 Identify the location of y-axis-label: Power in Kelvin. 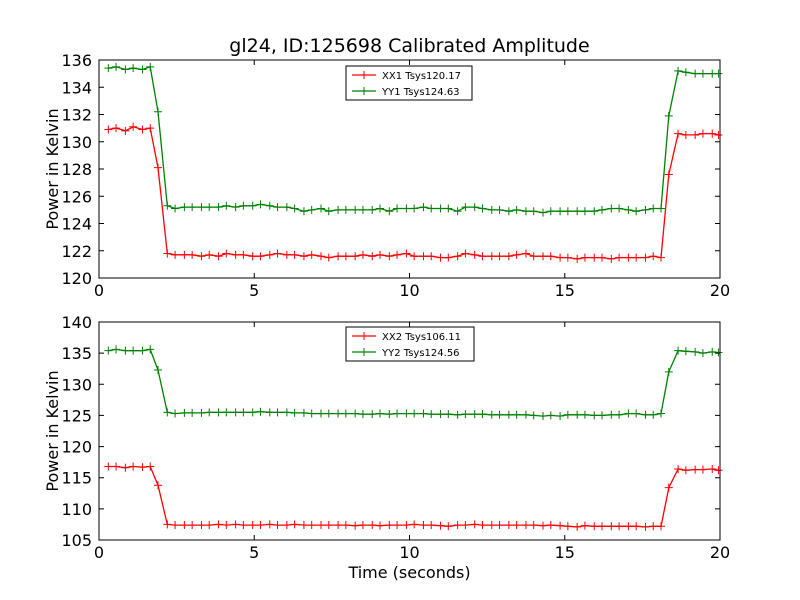
(52, 430).